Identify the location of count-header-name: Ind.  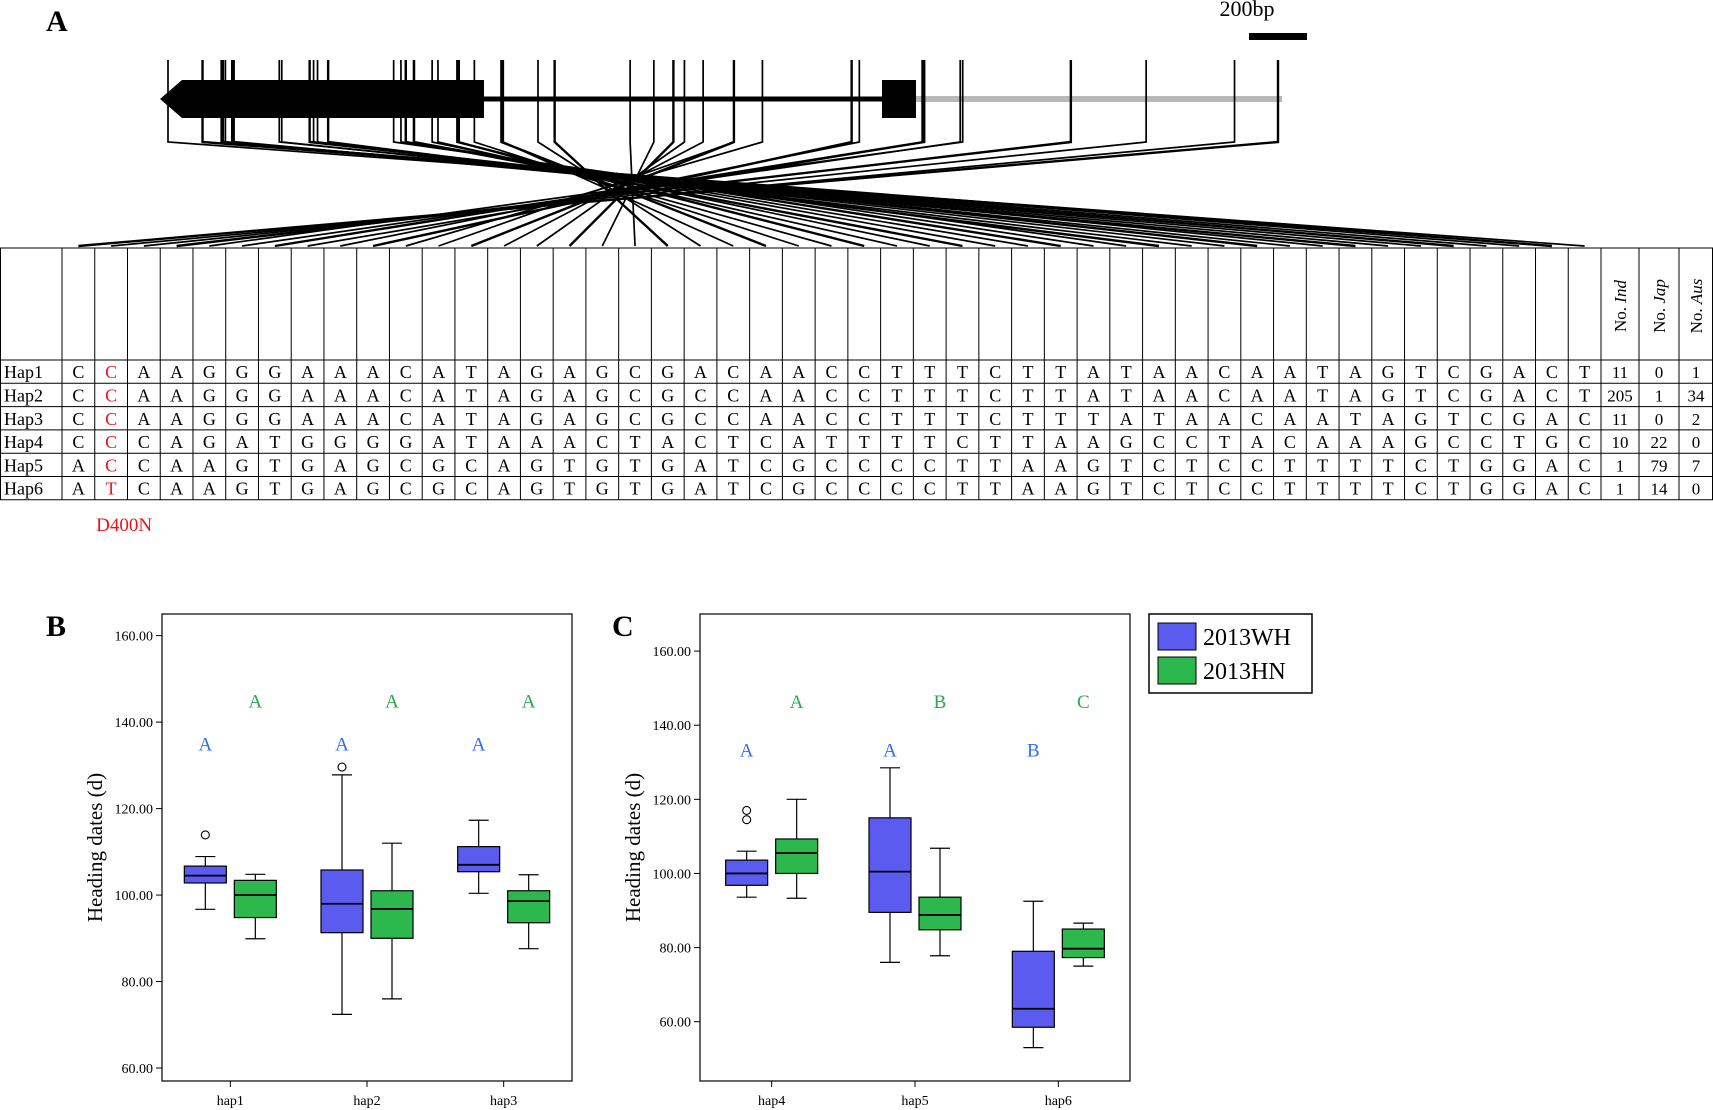
(1620, 292).